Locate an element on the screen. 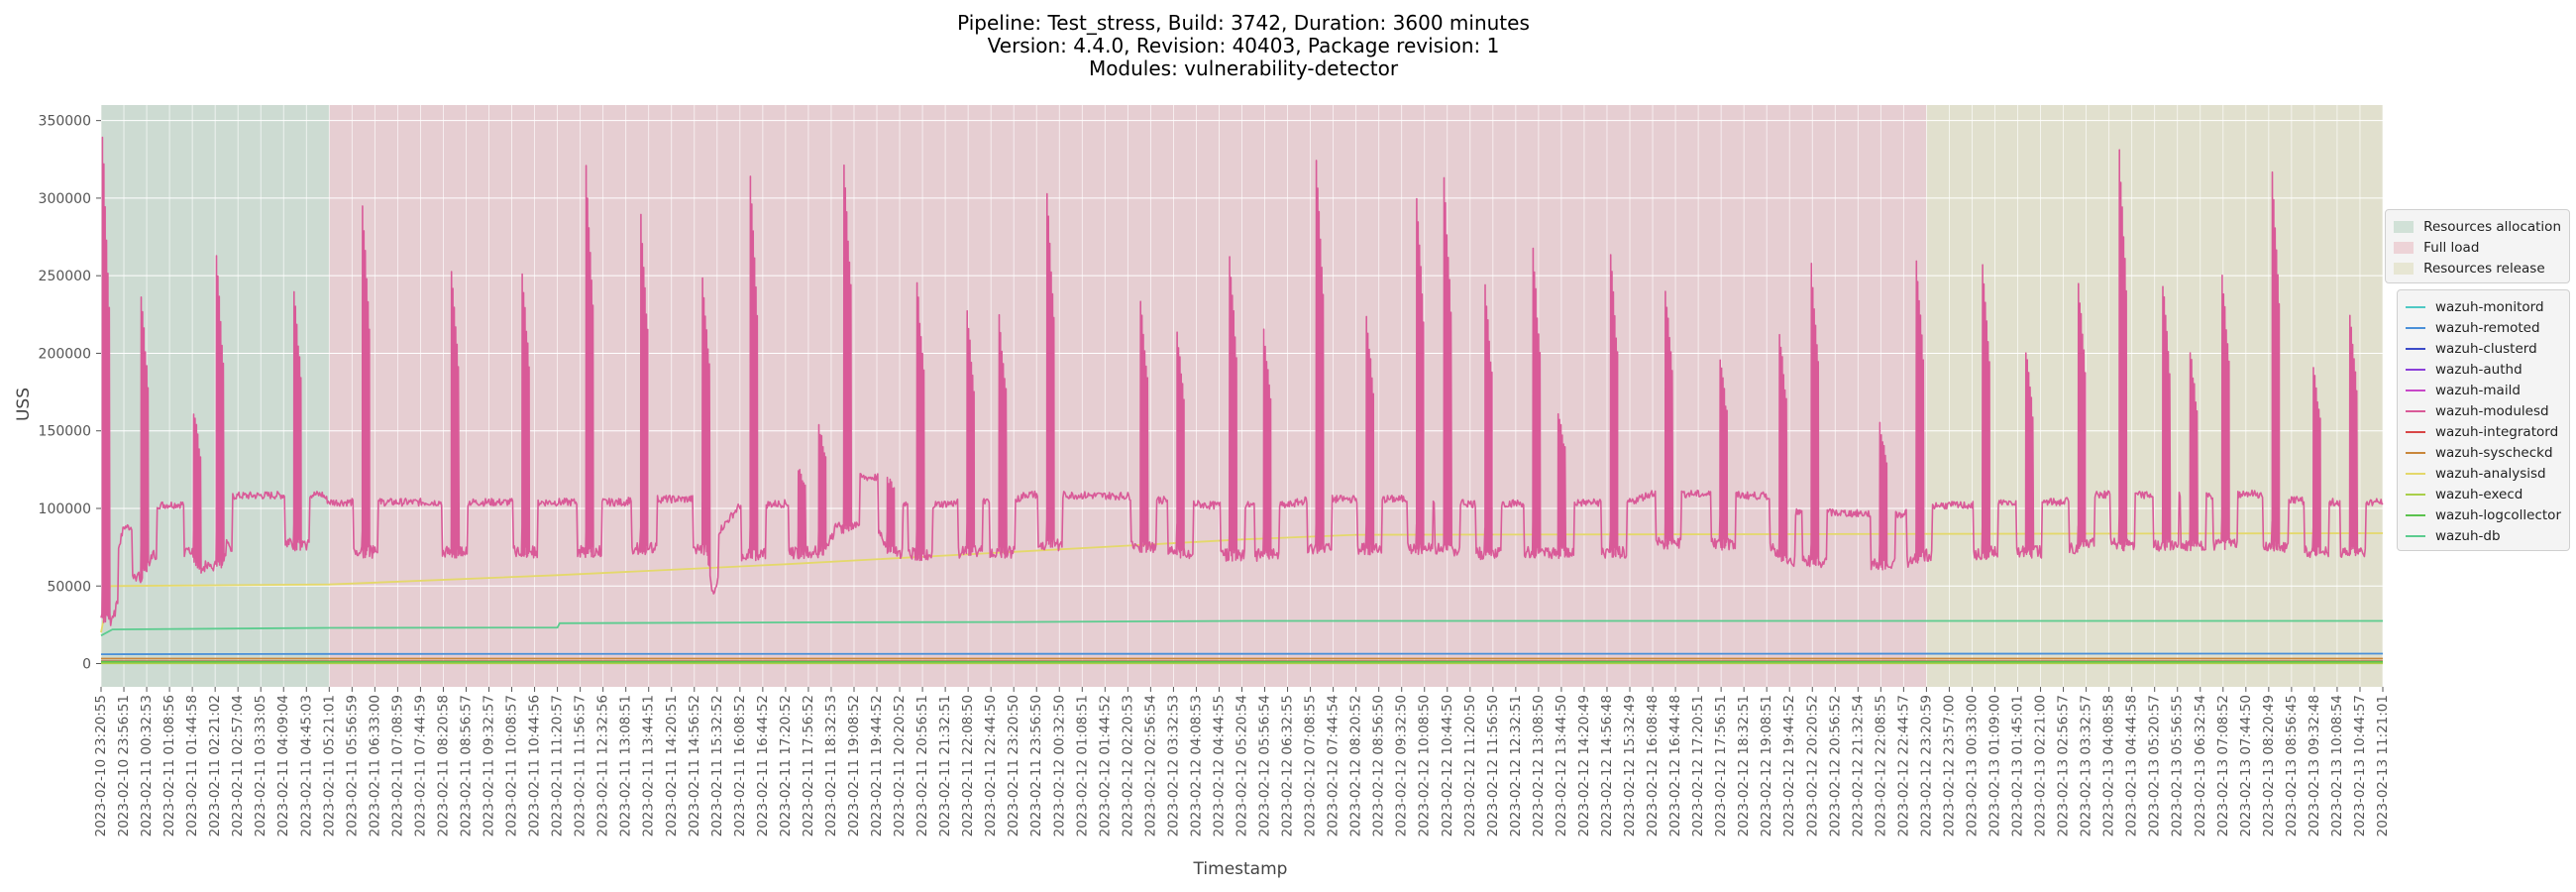 This screenshot has width=2576, height=892. x-tick-label-28: 2023-02-11 16:08:52 is located at coordinates (740, 766).